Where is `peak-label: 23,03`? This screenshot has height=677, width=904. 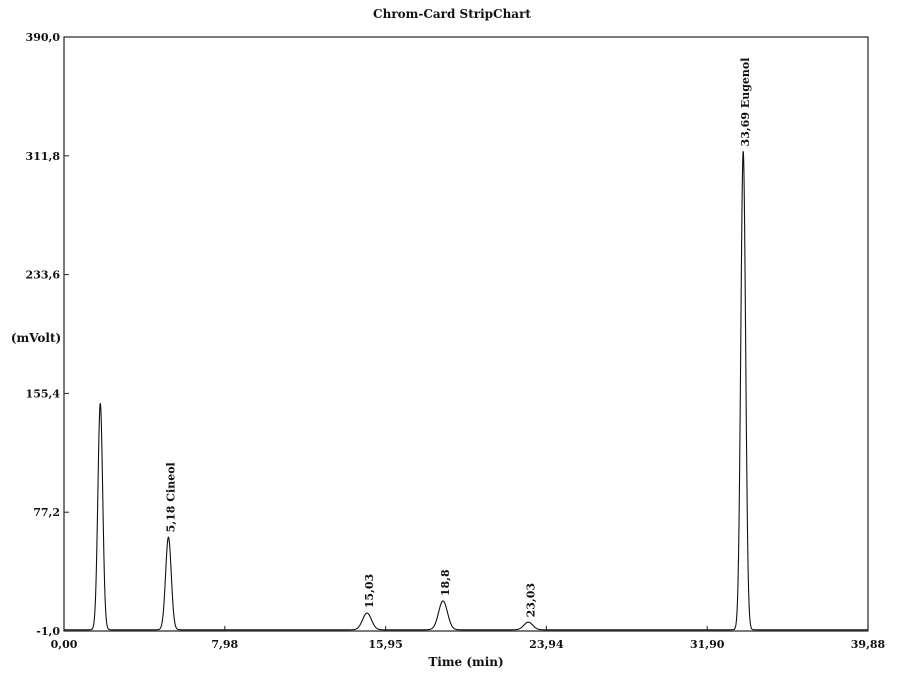 peak-label: 23,03 is located at coordinates (530, 600).